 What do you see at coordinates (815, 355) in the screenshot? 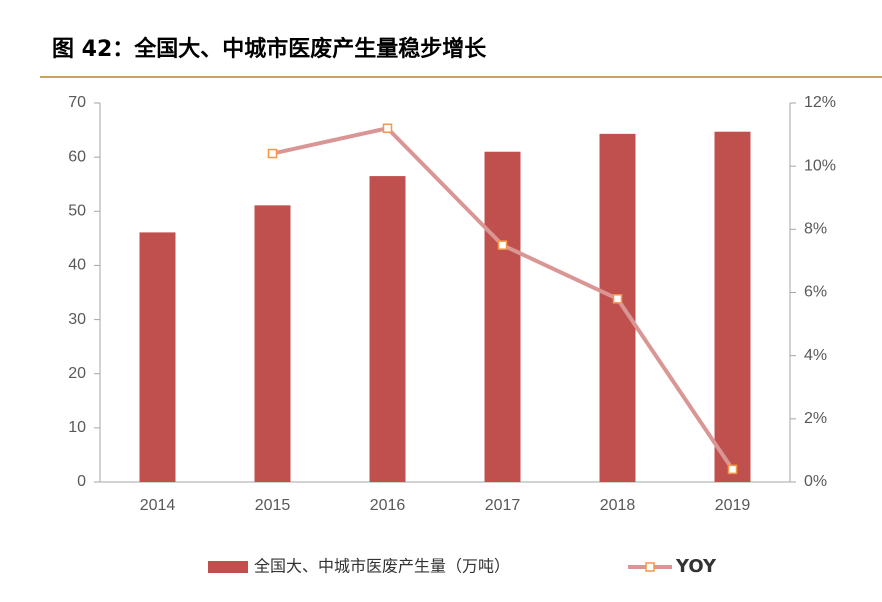
I see `y2-tick-label: 4%` at bounding box center [815, 355].